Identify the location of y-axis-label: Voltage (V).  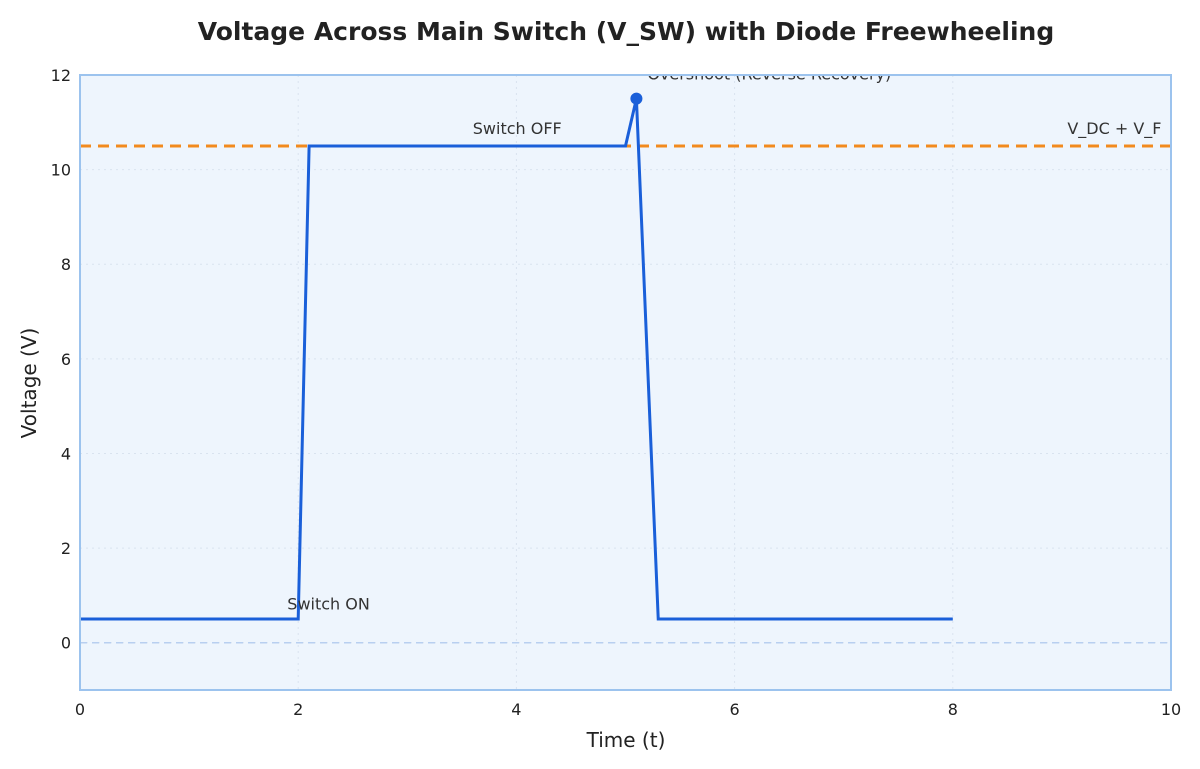
(29, 383).